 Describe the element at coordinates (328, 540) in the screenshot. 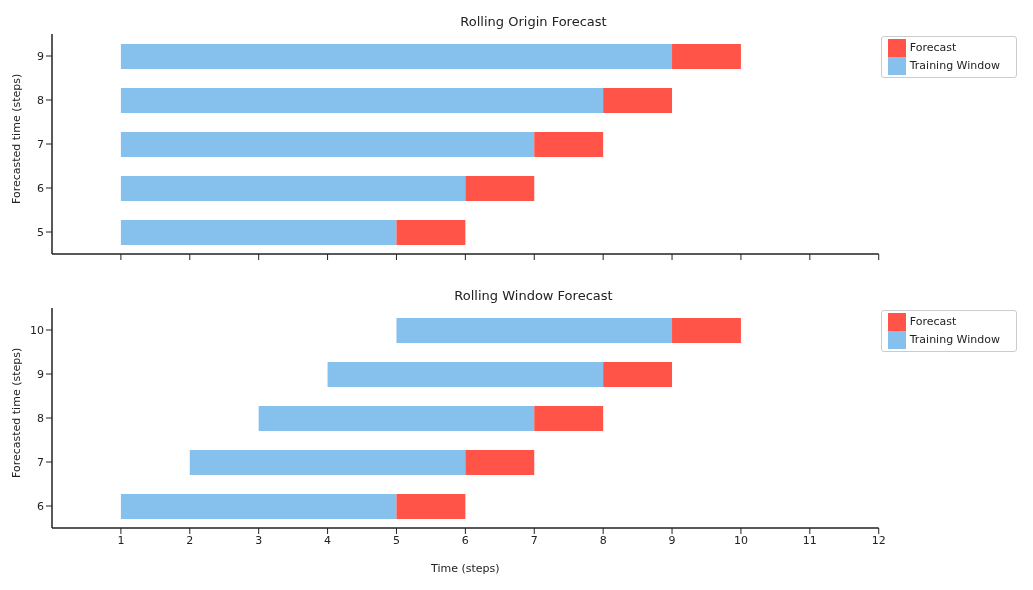

I see `x-tick-label: 4` at that location.